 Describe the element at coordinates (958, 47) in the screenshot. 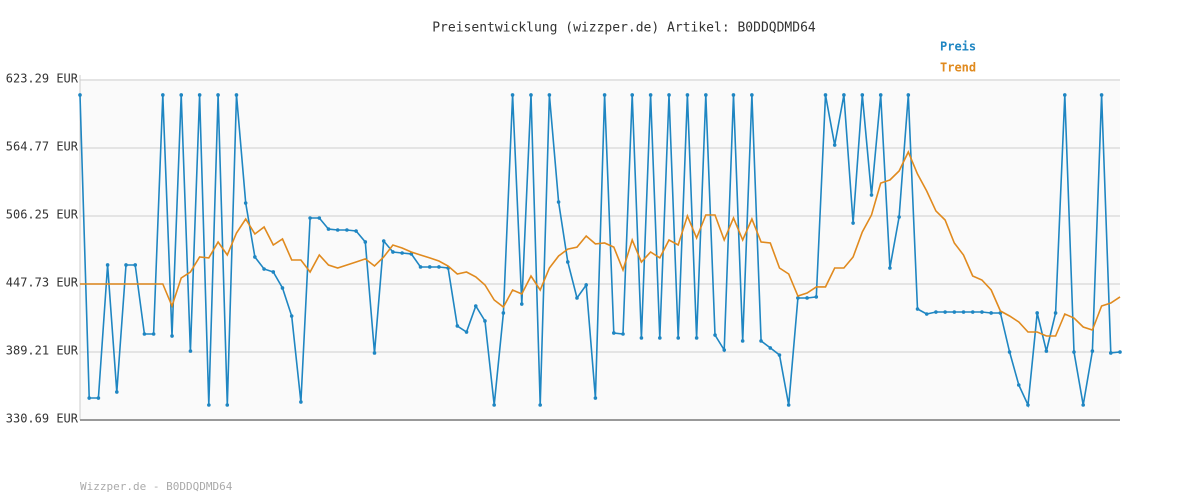

I see `legend-label: Preis` at that location.